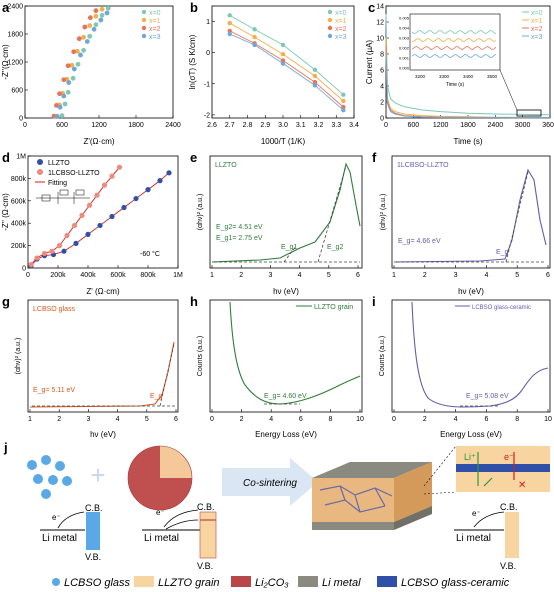 The height and width of the screenshot is (592, 554). What do you see at coordinates (336, 125) in the screenshot?
I see `b-tick-label: 3.3` at bounding box center [336, 125].